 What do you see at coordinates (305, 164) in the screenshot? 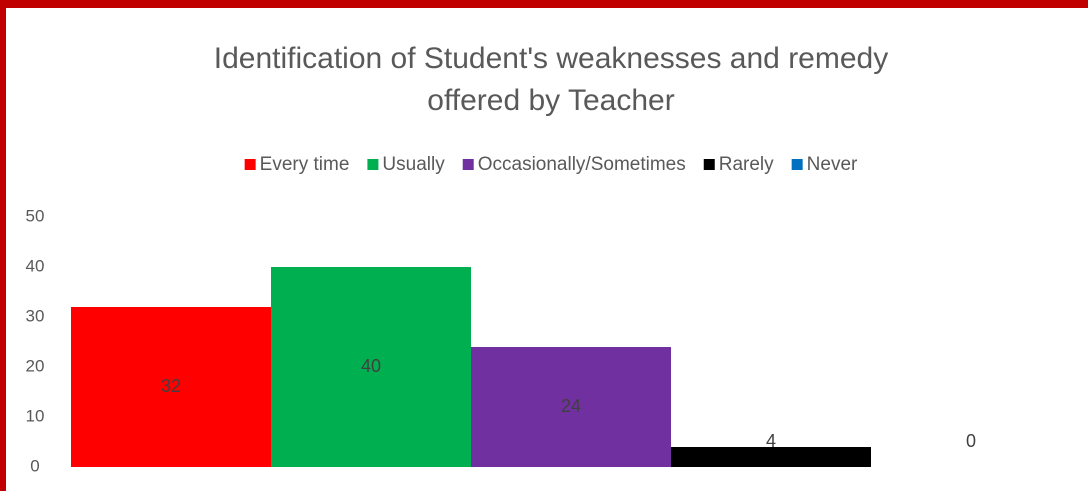
I see `legend-label: Every time` at bounding box center [305, 164].